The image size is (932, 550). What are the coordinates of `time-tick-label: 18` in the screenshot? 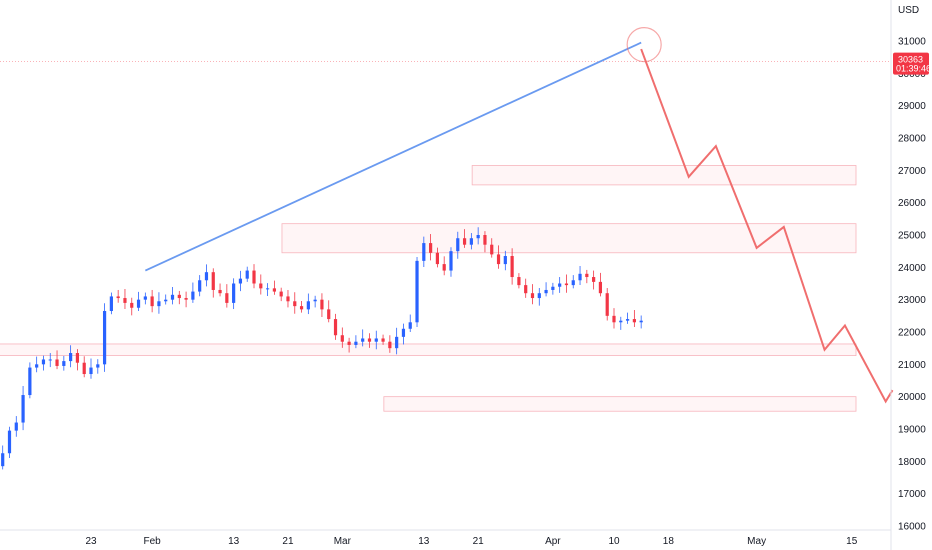 It's located at (669, 541).